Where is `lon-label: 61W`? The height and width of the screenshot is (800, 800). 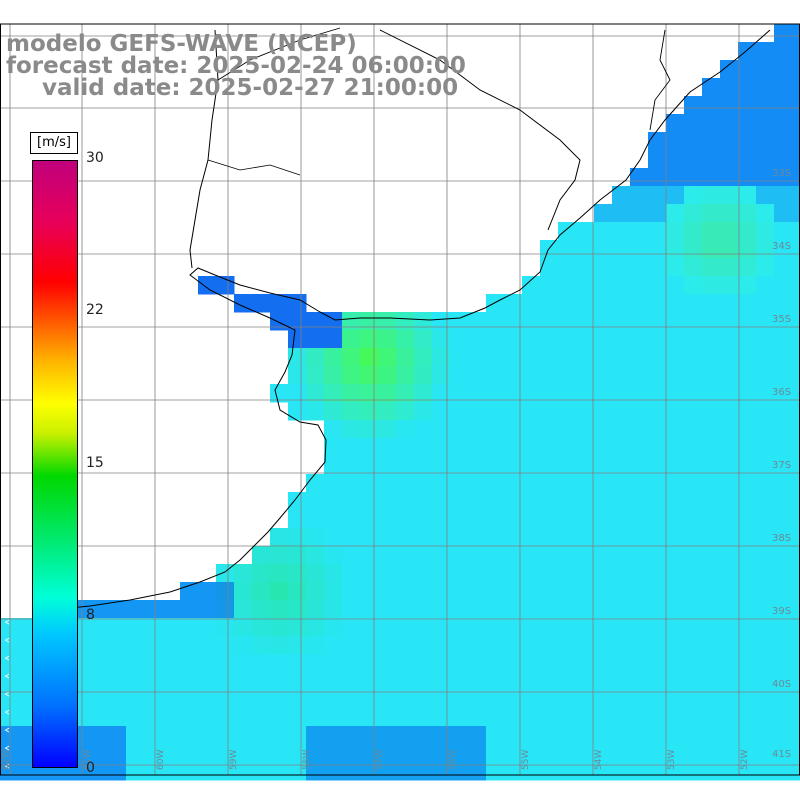 lon-label: 61W is located at coordinates (88, 760).